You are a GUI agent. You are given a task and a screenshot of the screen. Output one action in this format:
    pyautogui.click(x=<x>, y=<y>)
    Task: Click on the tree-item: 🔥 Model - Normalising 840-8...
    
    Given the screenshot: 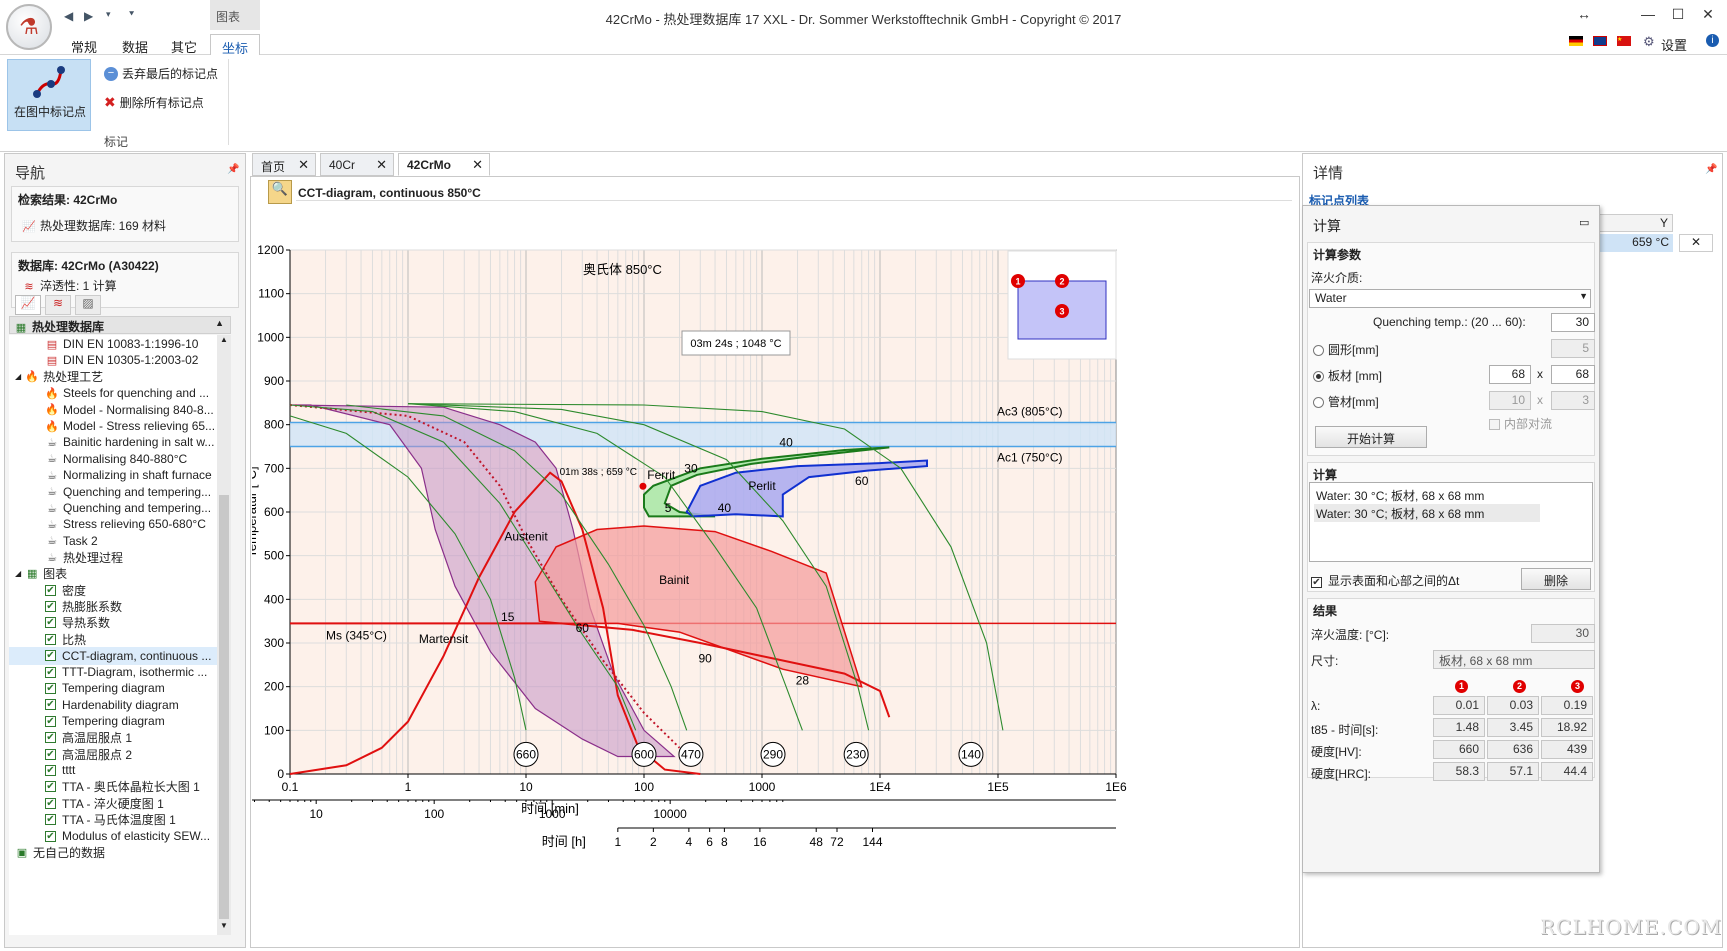 What is the action you would take?
    pyautogui.click(x=111, y=410)
    